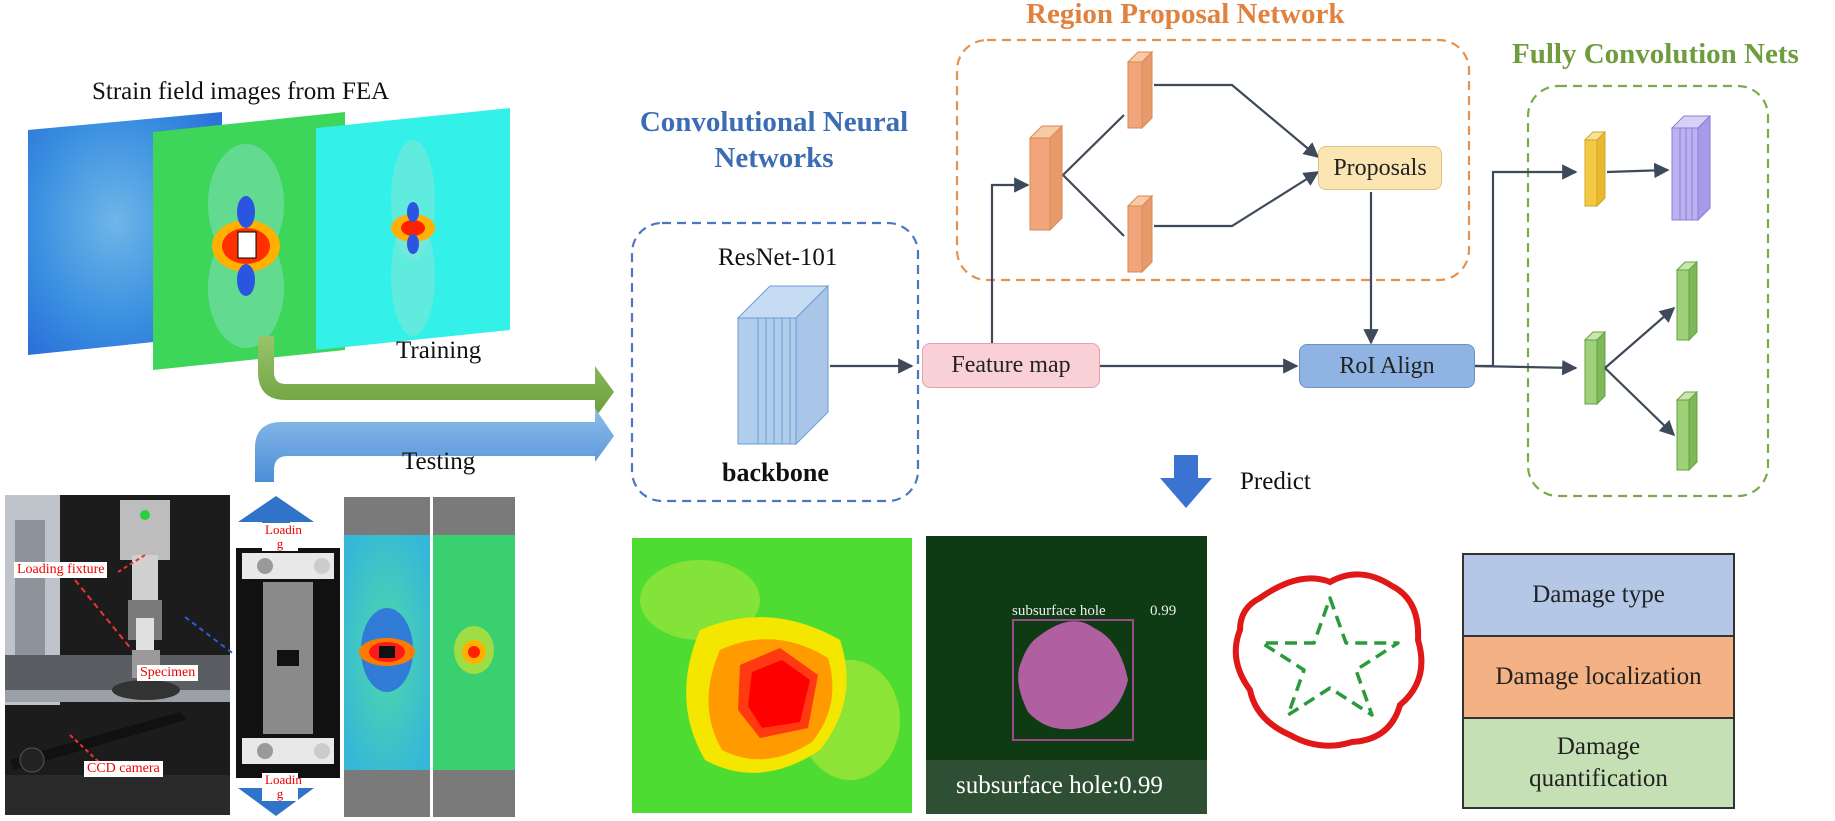 Image resolution: width=1835 pixels, height=821 pixels. Describe the element at coordinates (439, 350) in the screenshot. I see `training-label: Training` at that location.